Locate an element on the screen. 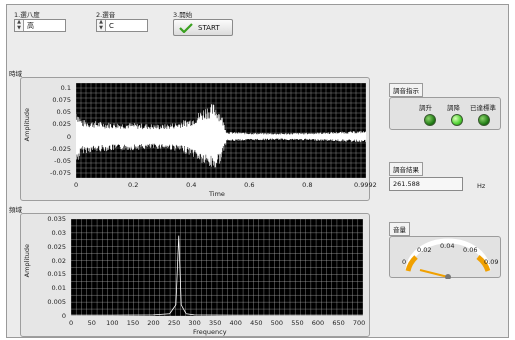 This screenshot has height=340, width=515. freq-ytick-4: 0.015 is located at coordinates (56, 274).